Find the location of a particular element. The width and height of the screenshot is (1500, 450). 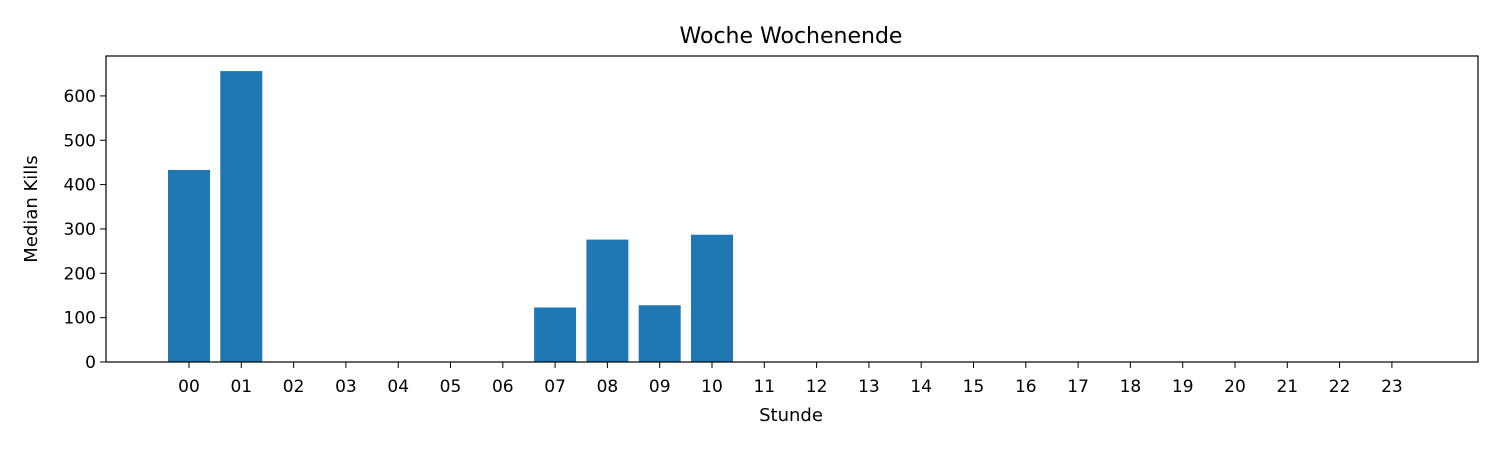

x-tick-label: 21 is located at coordinates (1287, 387).